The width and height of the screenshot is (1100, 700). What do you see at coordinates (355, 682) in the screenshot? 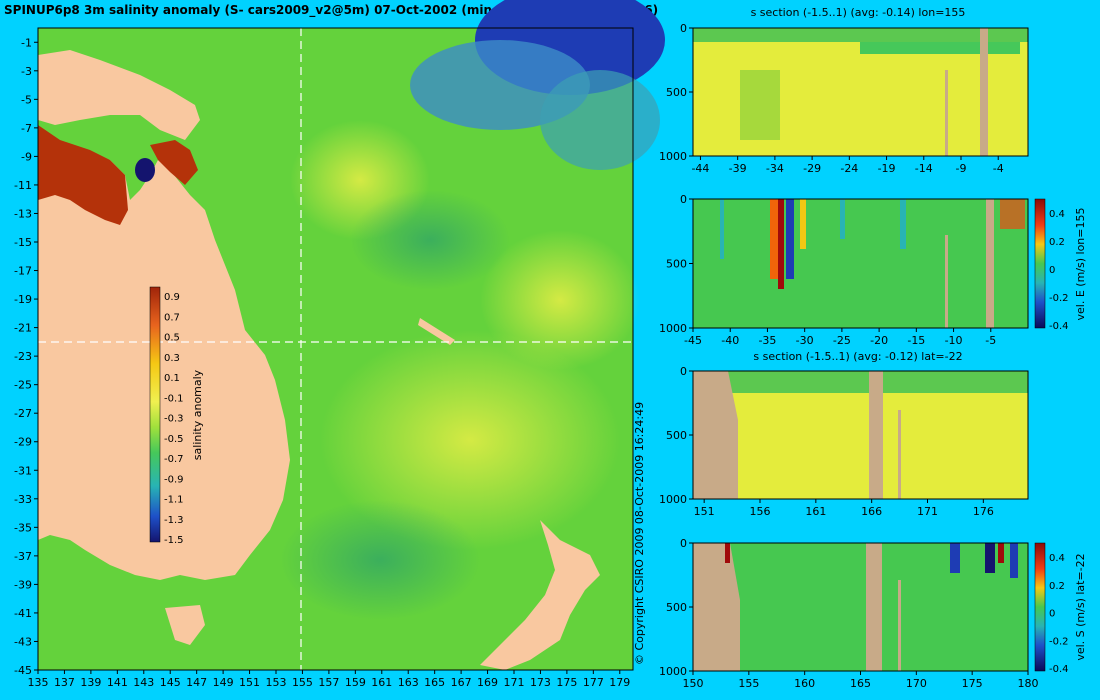
I see `x-tick-label: 159` at bounding box center [355, 682].